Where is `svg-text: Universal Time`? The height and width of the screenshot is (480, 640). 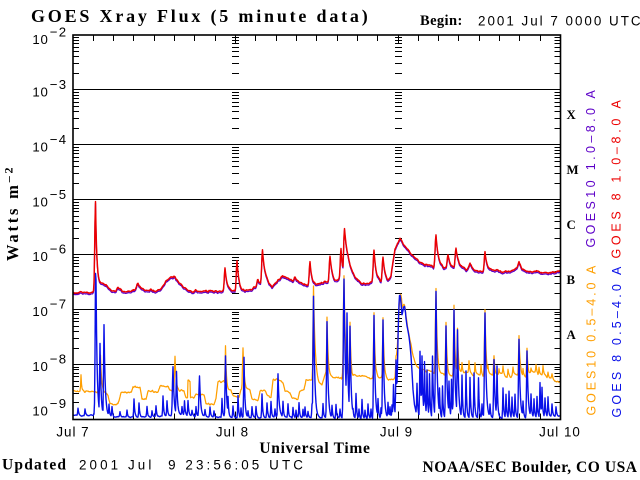 svg-text: Universal Time is located at coordinates (314, 448).